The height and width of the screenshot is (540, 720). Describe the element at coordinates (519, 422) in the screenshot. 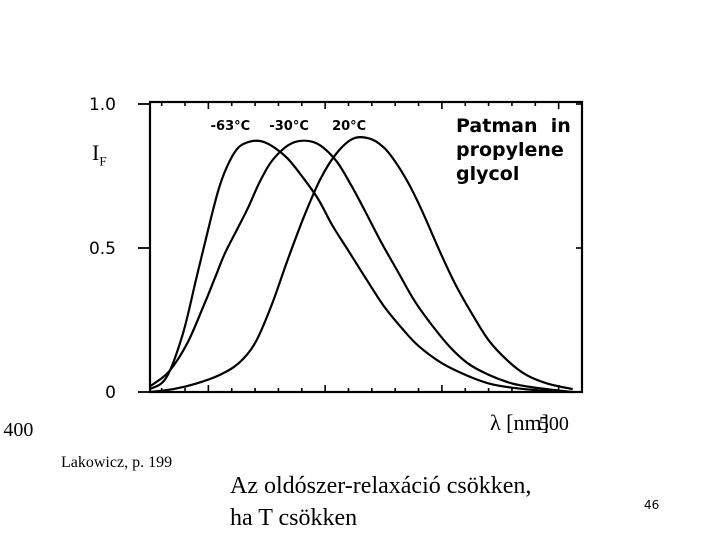

I see `x-axis-label: λ [nm]` at that location.